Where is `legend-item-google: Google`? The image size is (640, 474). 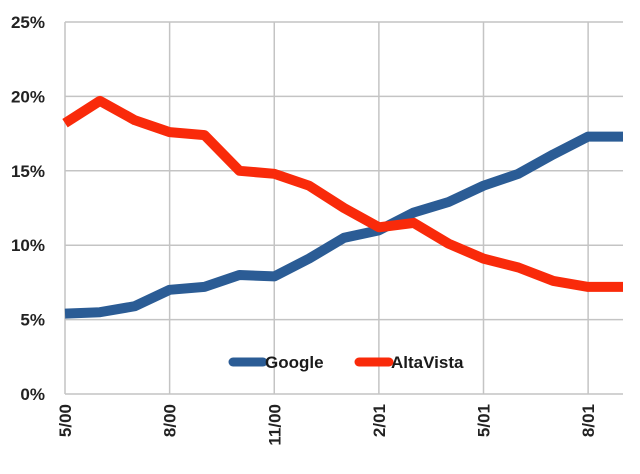
legend-item-google: Google is located at coordinates (276, 362).